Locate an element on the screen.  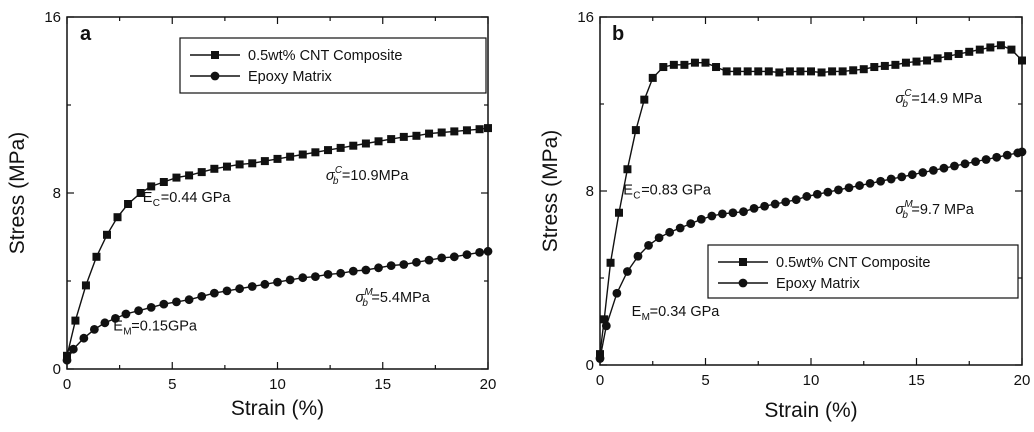
annotation-value: =9.7 MPa is located at coordinates (942, 210).